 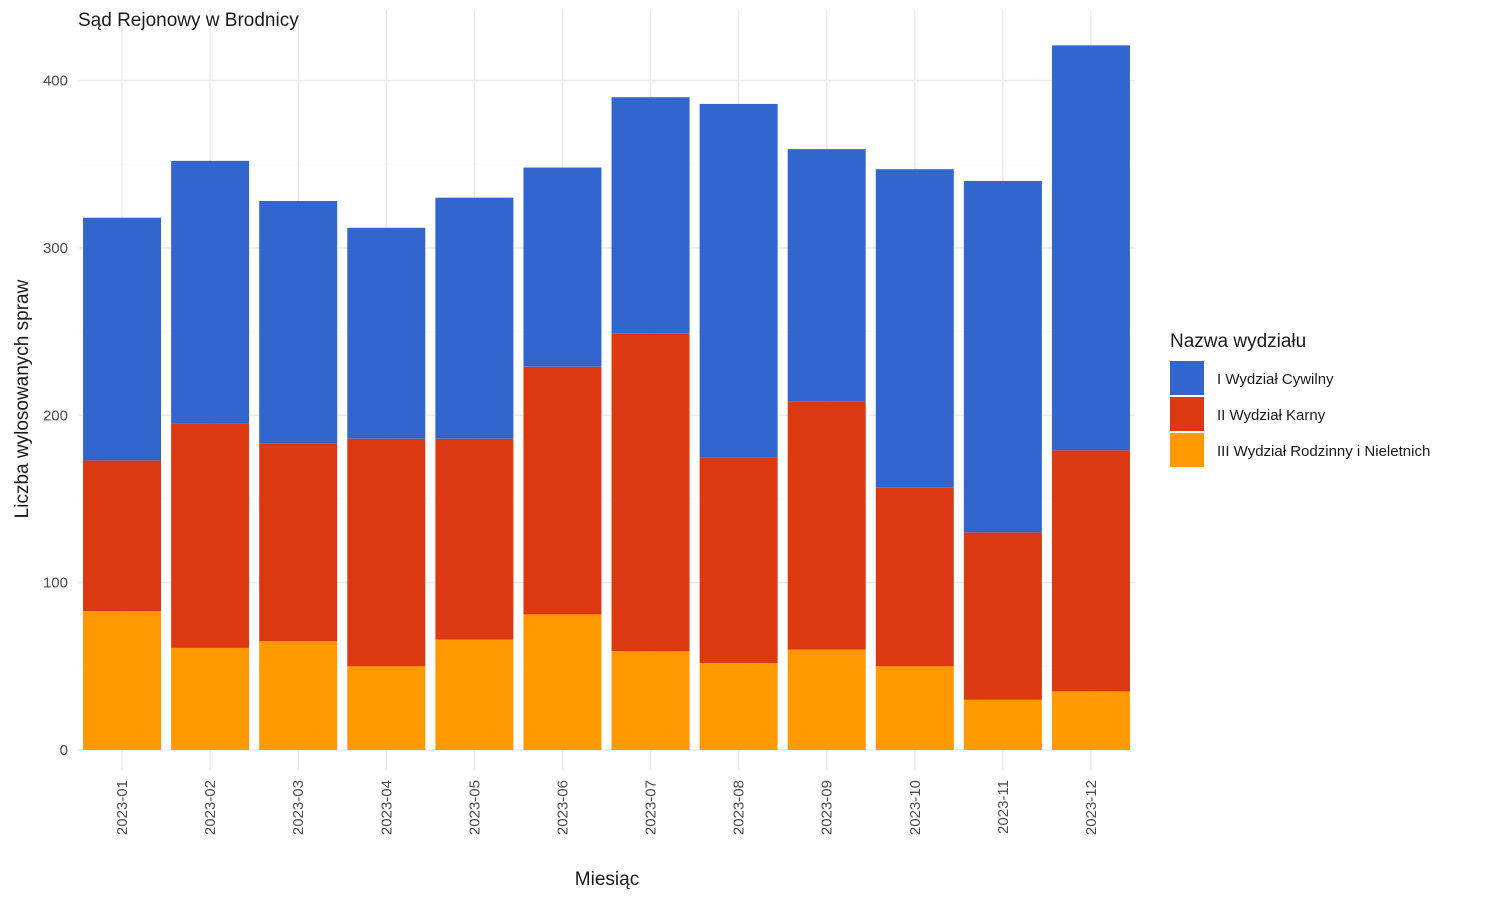 What do you see at coordinates (64, 750) in the screenshot?
I see `y-tick-label: 0` at bounding box center [64, 750].